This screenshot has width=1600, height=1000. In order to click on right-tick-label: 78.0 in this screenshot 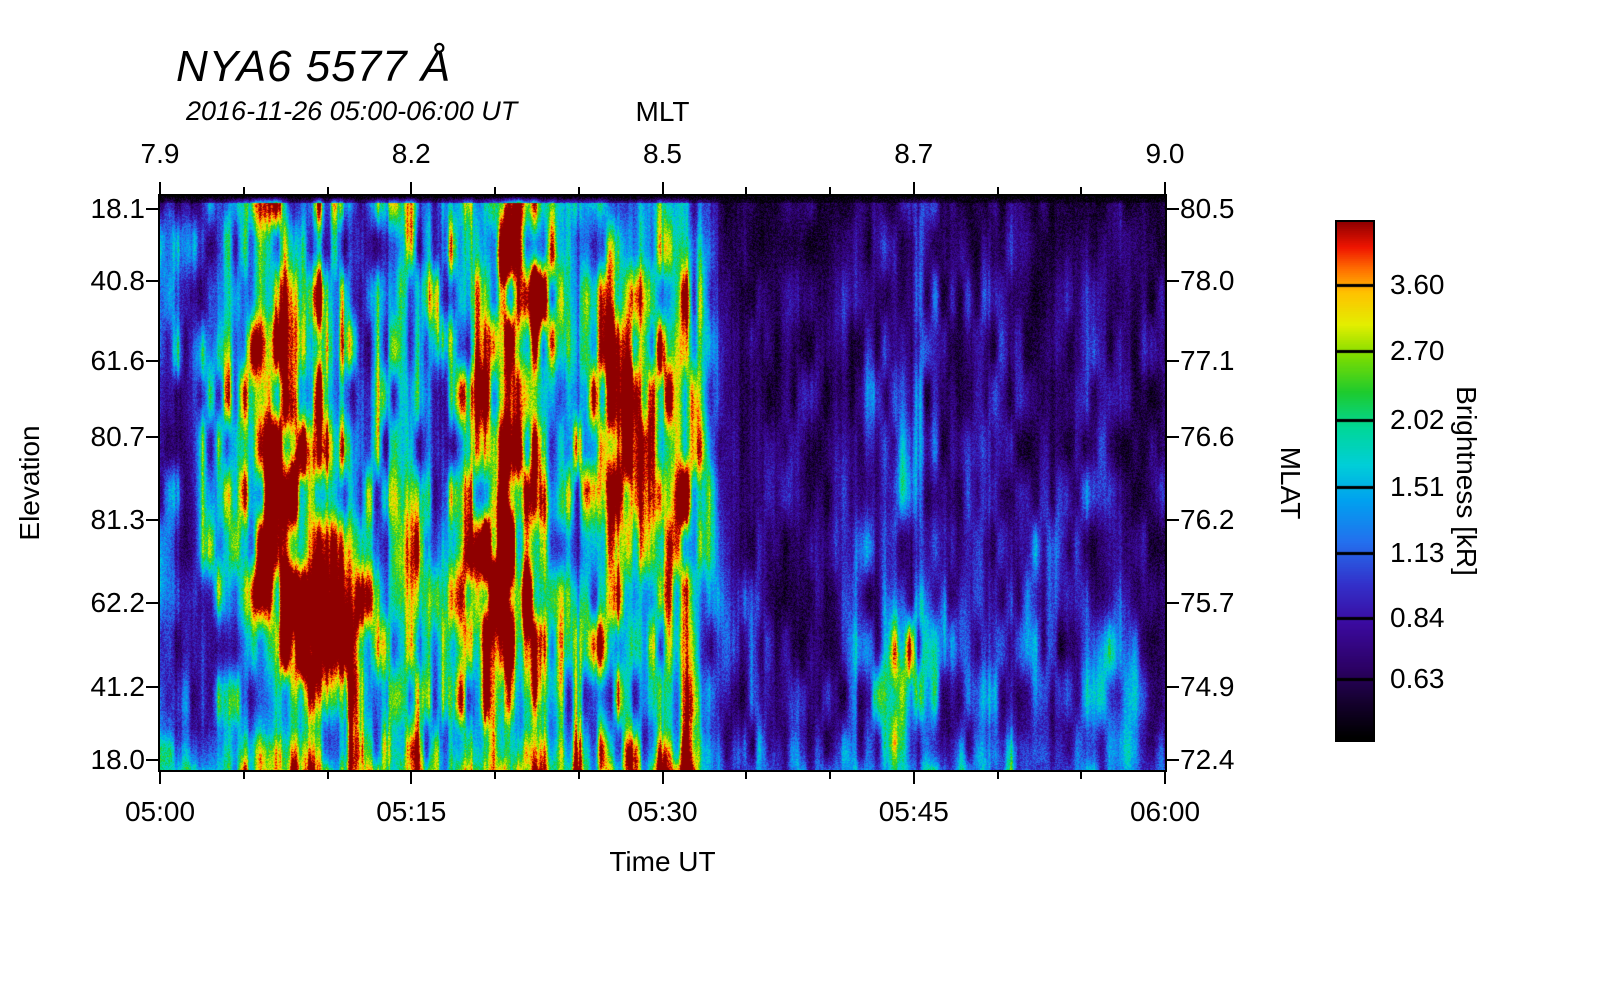, I will do `click(1207, 280)`.